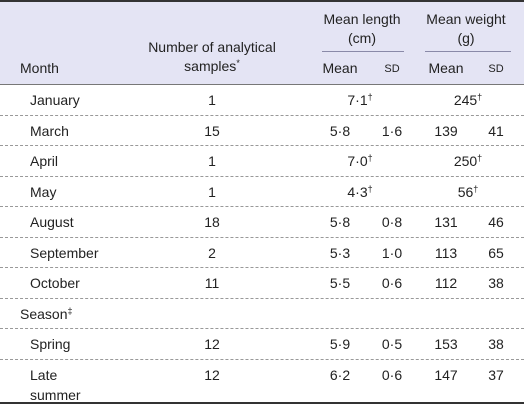  Describe the element at coordinates (362, 28) in the screenshot. I see `header-cell: Mean length (cm)` at that location.